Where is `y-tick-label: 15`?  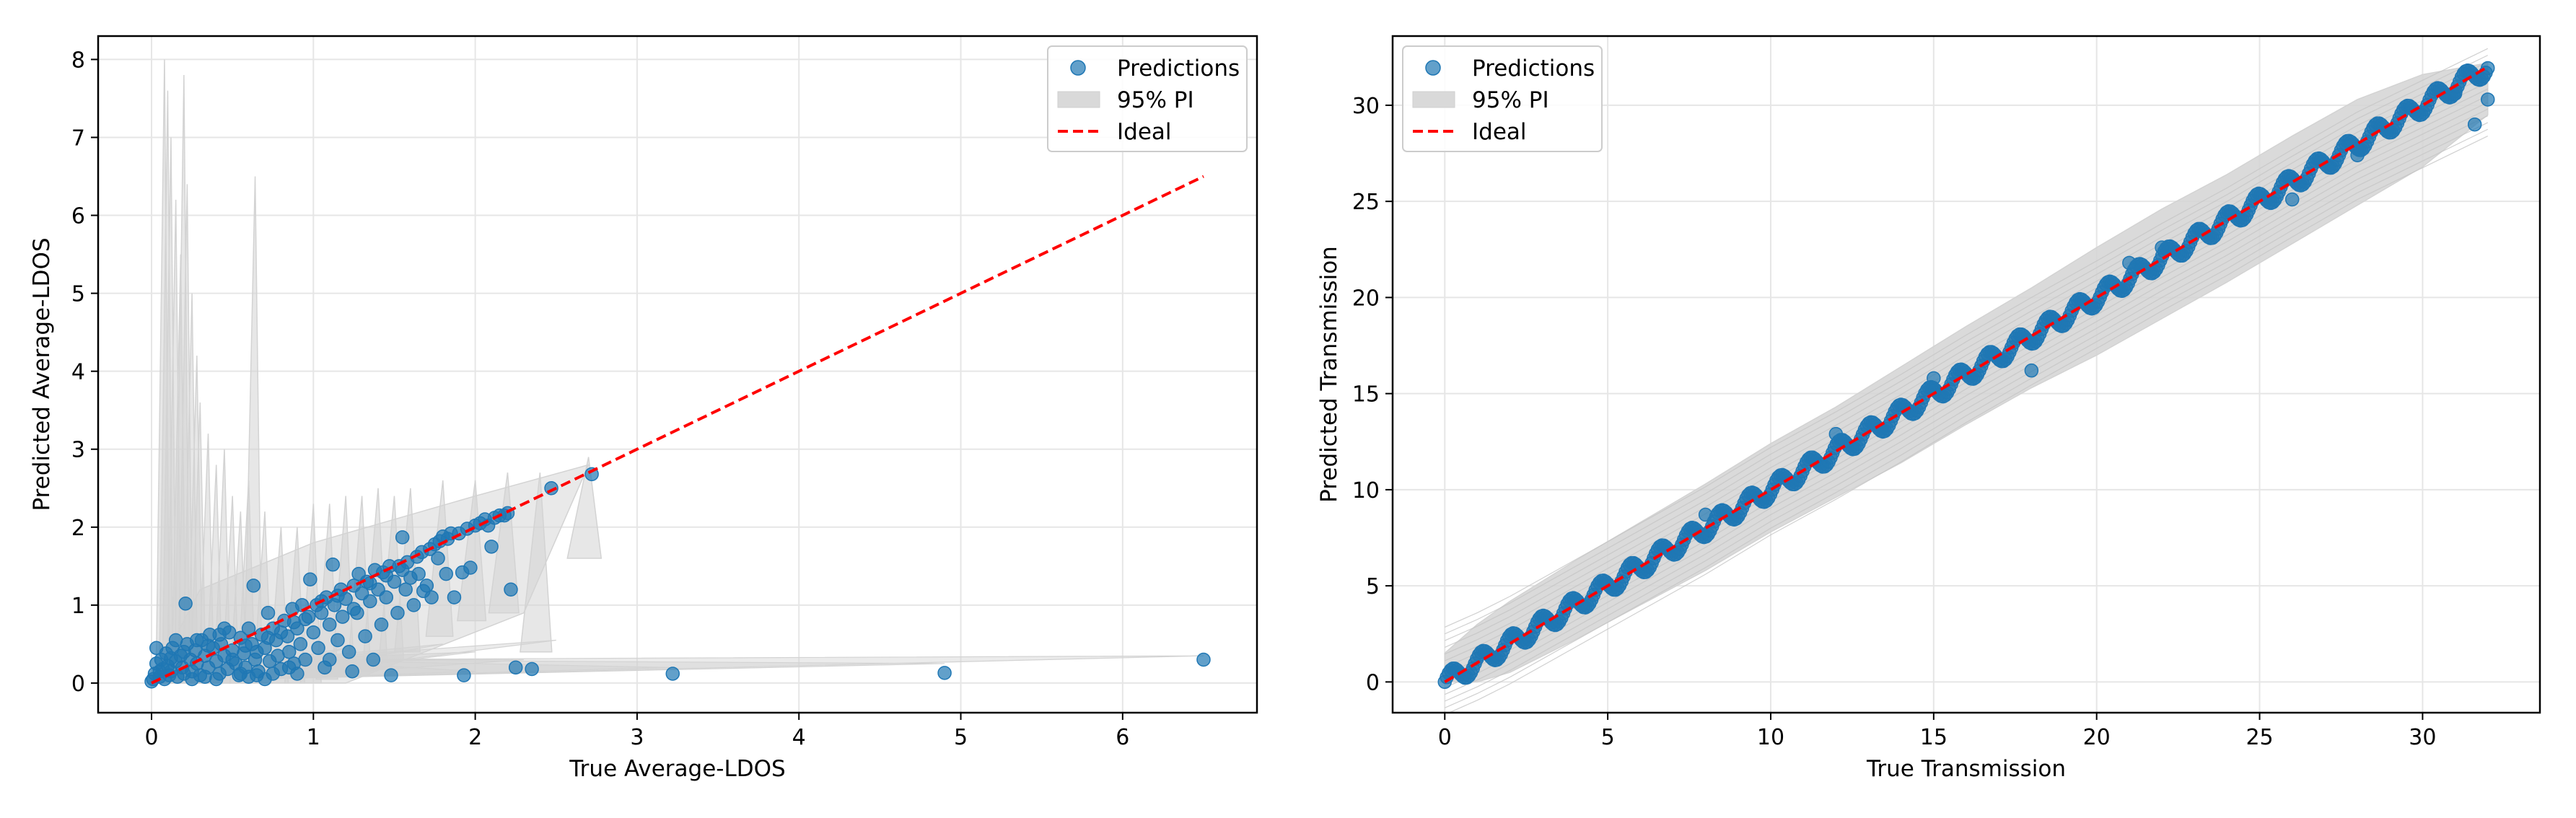
y-tick-label: 15 is located at coordinates (1366, 395).